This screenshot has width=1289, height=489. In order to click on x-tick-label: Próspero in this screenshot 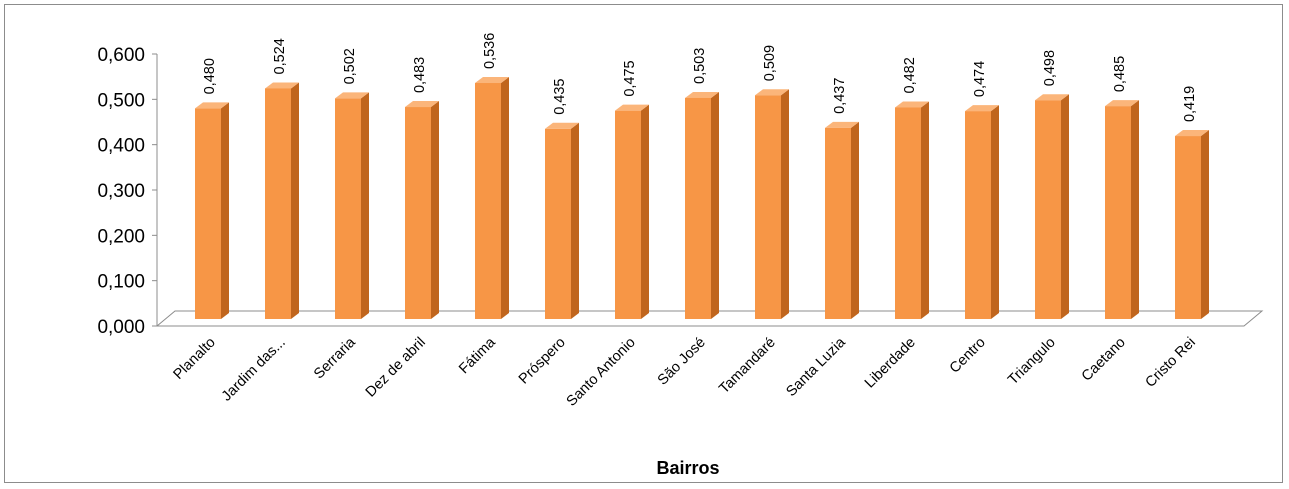, I will do `click(542, 361)`.